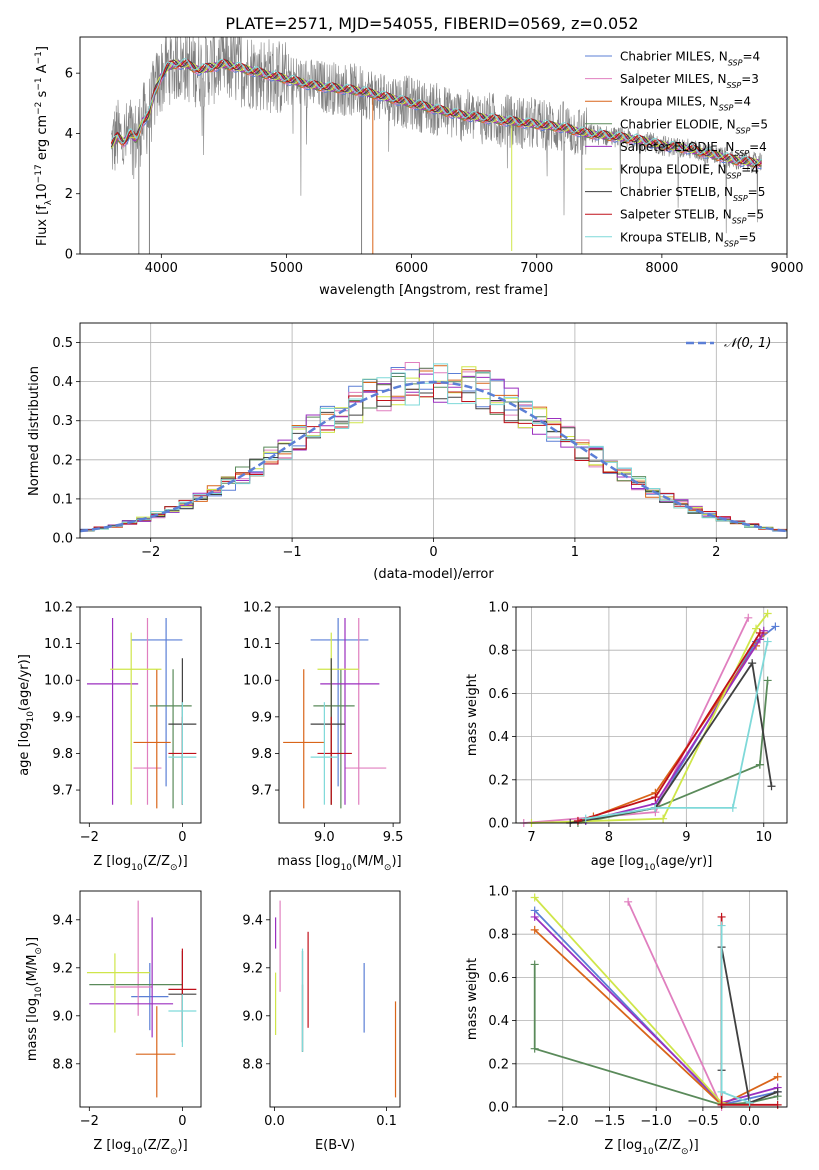 The image size is (819, 1170). I want to click on spectrum-y-tick-label: 0, so click(69, 255).